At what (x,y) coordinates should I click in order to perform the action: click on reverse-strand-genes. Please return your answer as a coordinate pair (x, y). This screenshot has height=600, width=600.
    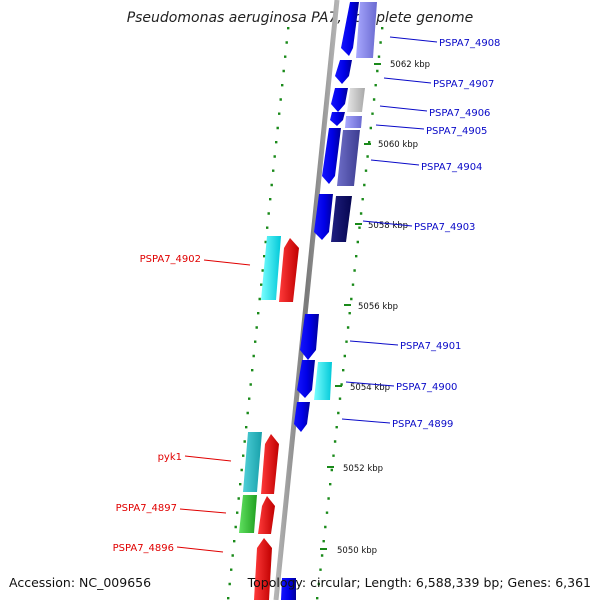
    Looking at the image, I should click on (269, 418).